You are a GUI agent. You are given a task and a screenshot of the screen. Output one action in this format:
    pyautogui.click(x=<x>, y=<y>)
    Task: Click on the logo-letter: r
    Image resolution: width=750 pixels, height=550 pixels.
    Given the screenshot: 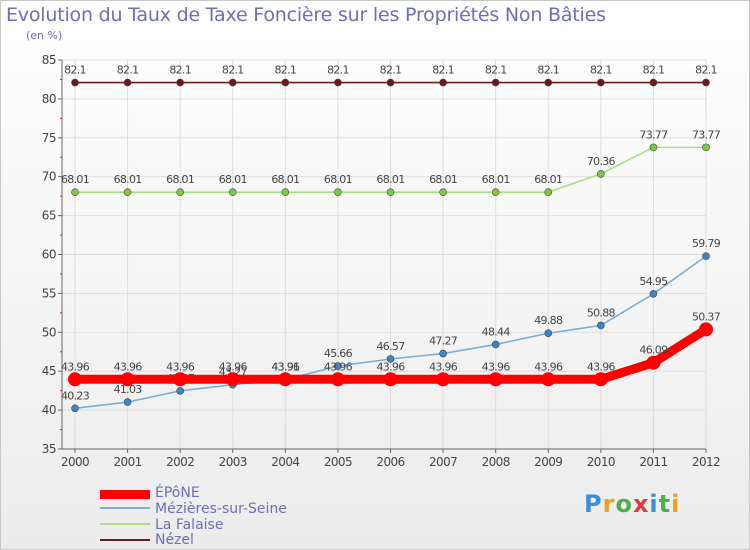 What is the action you would take?
    pyautogui.click(x=609, y=504)
    